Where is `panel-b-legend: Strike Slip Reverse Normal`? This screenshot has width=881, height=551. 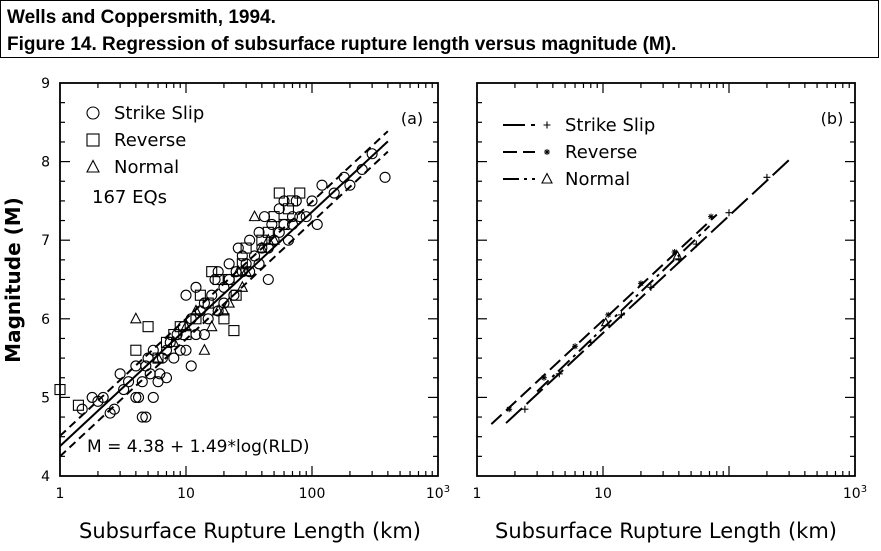 panel-b-legend: Strike Slip Reverse Normal is located at coordinates (579, 152).